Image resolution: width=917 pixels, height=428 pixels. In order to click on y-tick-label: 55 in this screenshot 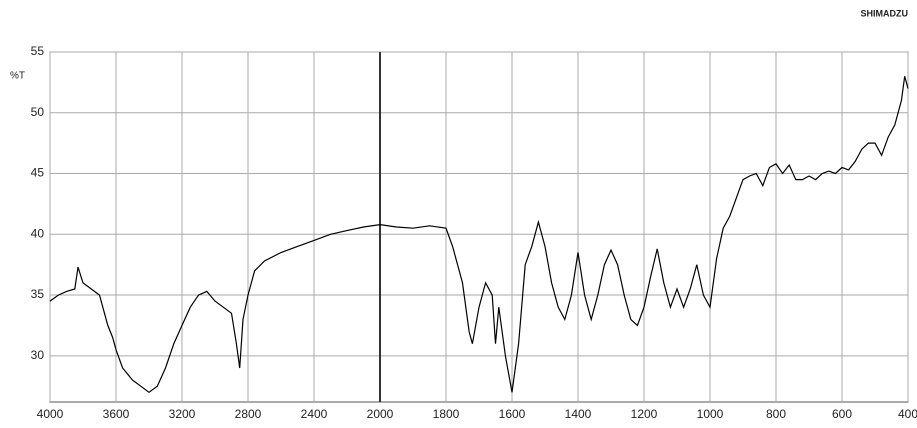, I will do `click(38, 51)`.